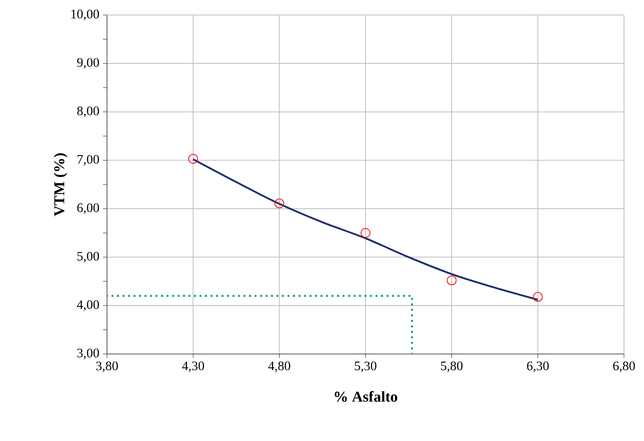 The image size is (644, 441). I want to click on x-axis-title: % Asfalto, so click(366, 396).